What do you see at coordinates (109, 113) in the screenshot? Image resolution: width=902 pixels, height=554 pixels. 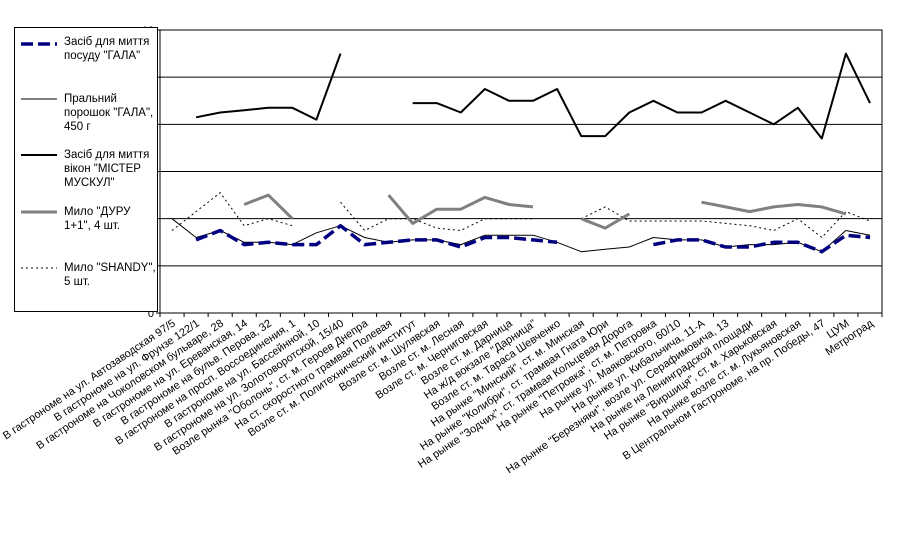 I see `legend-label: Пральний порошок "ГАЛА", 450 г` at bounding box center [109, 113].